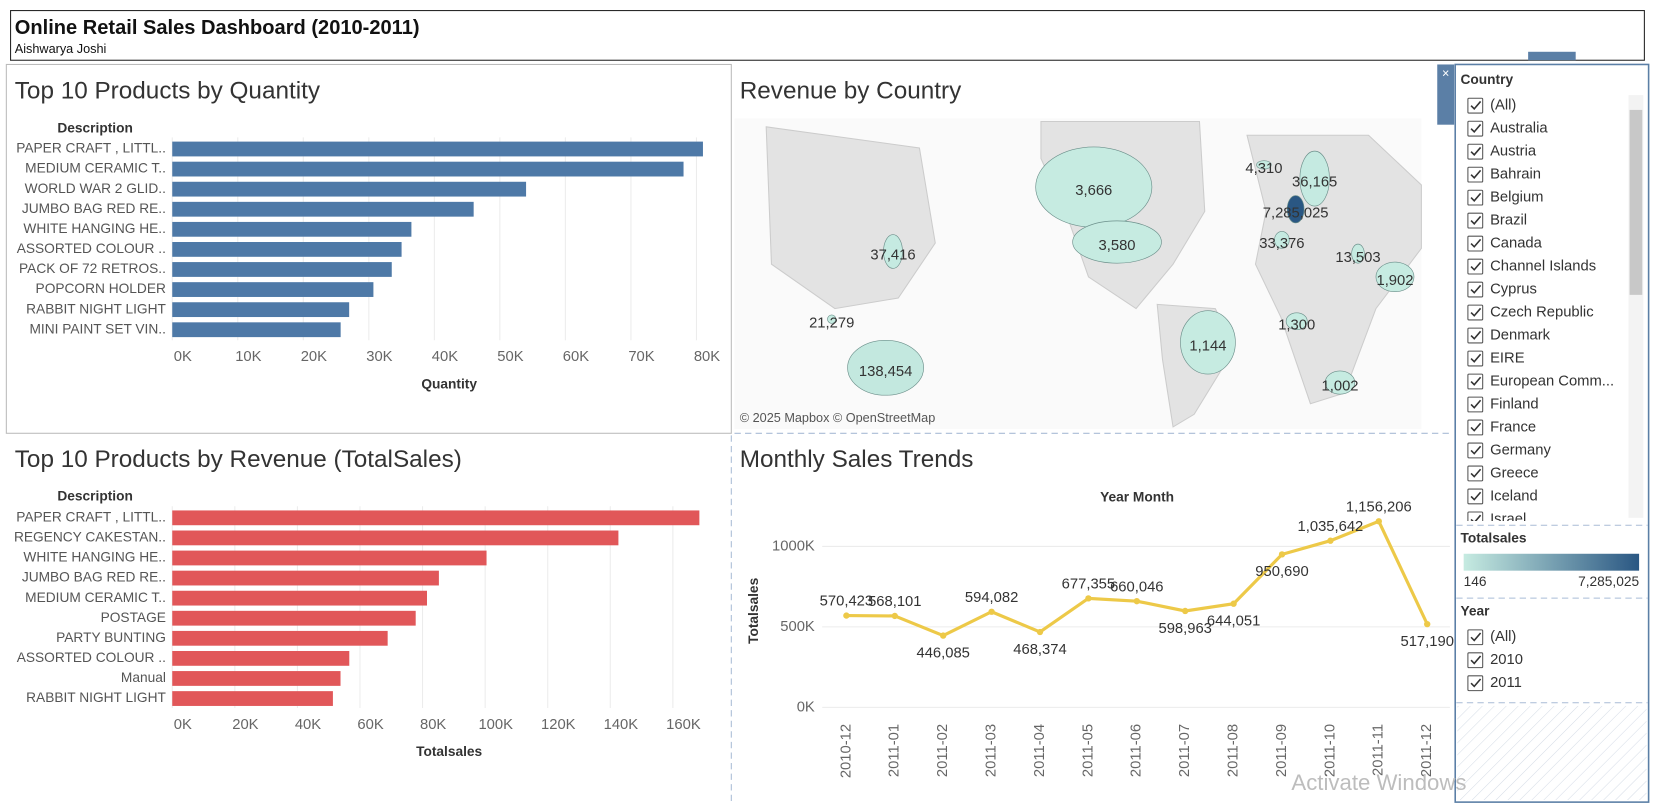 This screenshot has width=1657, height=807. What do you see at coordinates (1513, 152) in the screenshot?
I see `filter-item: Austria` at bounding box center [1513, 152].